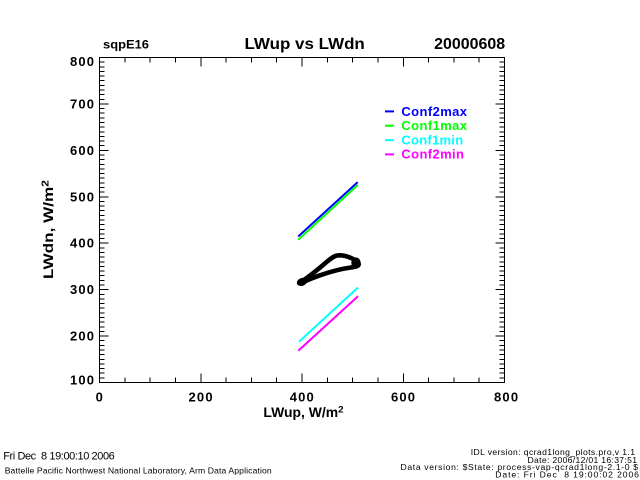 Image resolution: width=640 pixels, height=480 pixels. Describe the element at coordinates (567, 474) in the screenshot. I see `svg-text: Date: Fri Dec 8 19:00:02 2006` at that location.